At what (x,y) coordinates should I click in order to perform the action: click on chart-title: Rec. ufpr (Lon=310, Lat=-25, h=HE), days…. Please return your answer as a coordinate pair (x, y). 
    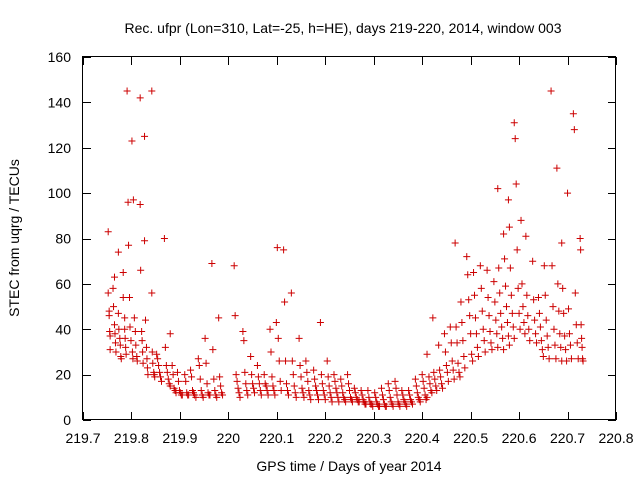
    Looking at the image, I should click on (342, 28).